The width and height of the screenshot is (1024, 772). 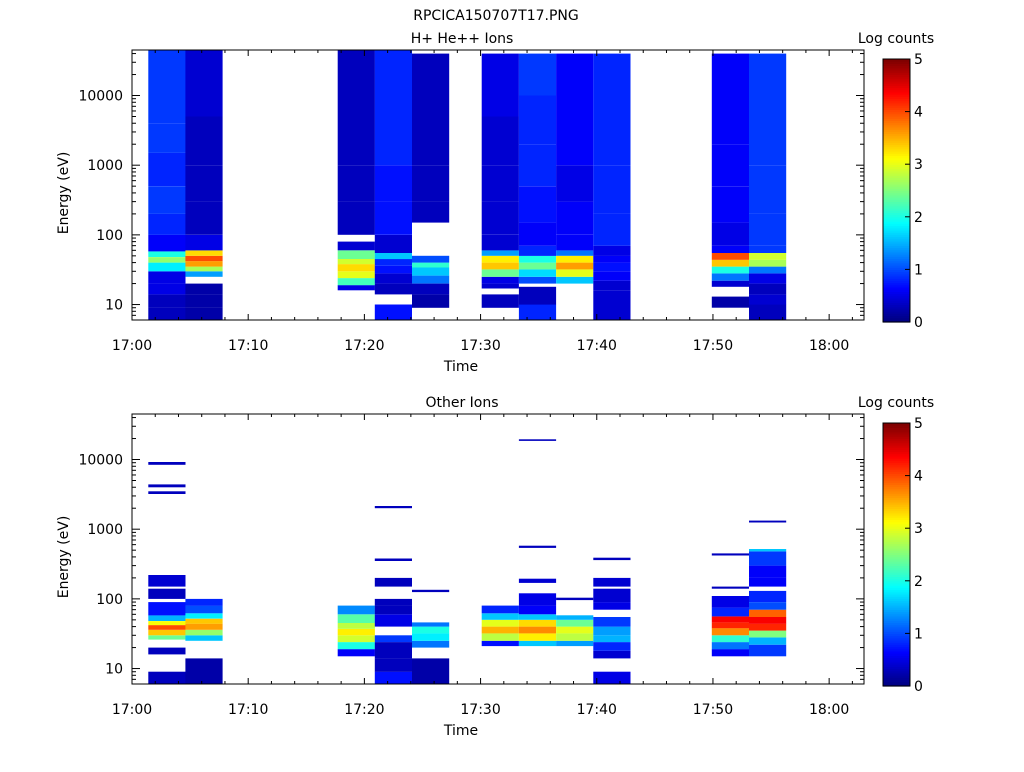 I want to click on y-tick-label: 100, so click(x=109, y=236).